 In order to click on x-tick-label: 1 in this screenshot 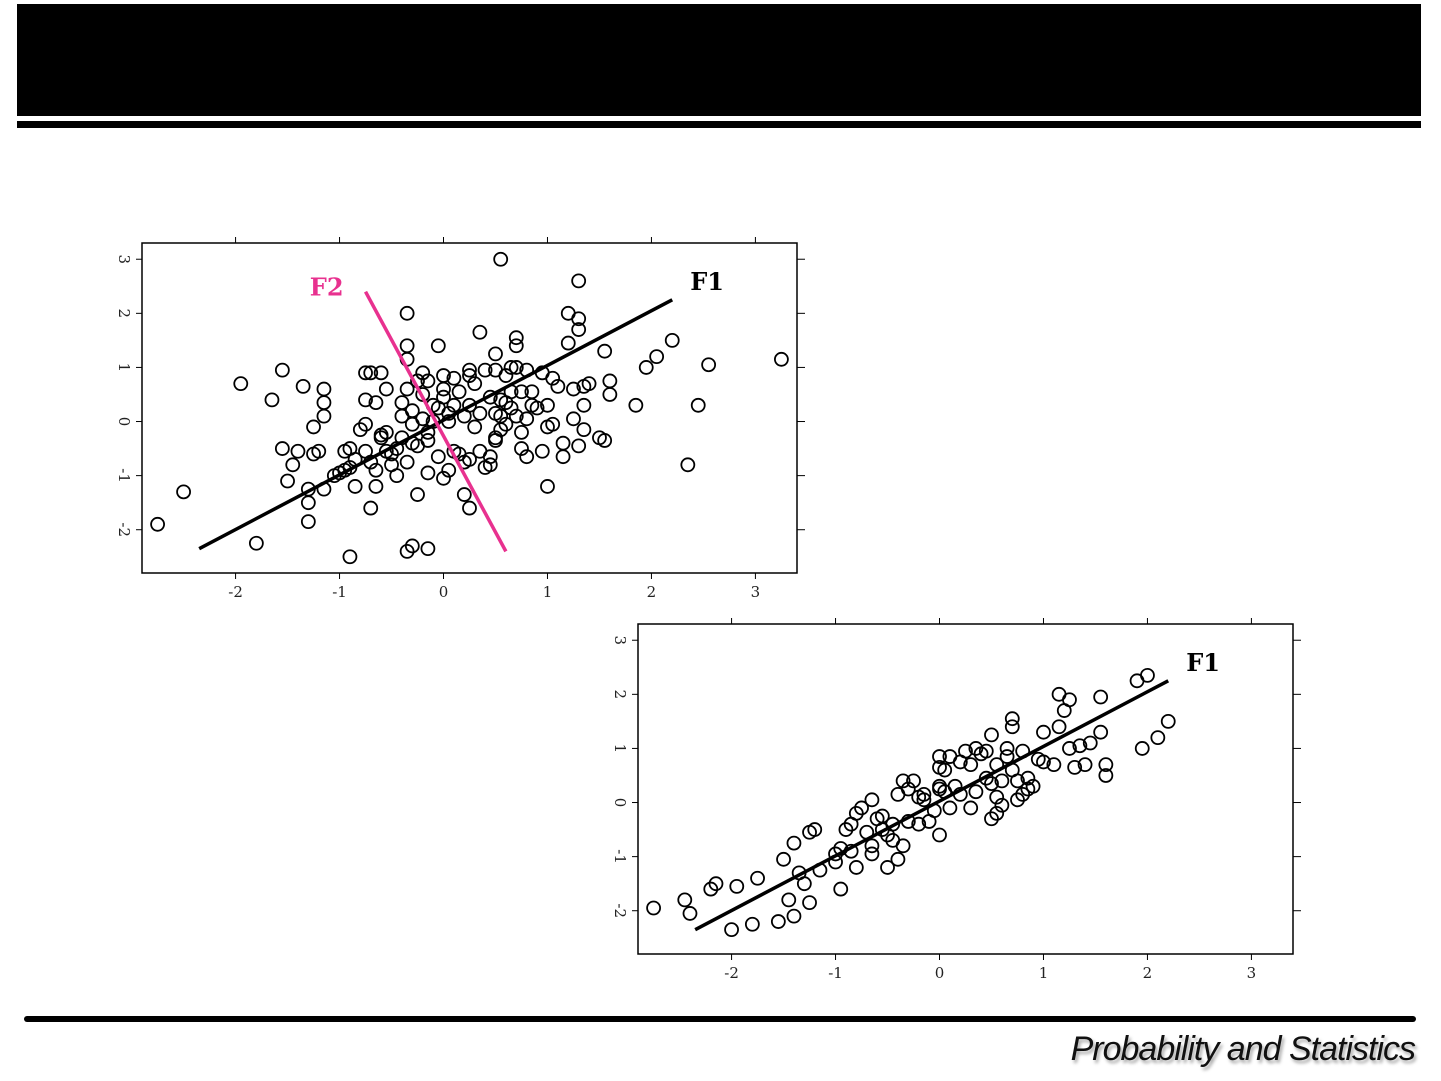, I will do `click(1044, 973)`.